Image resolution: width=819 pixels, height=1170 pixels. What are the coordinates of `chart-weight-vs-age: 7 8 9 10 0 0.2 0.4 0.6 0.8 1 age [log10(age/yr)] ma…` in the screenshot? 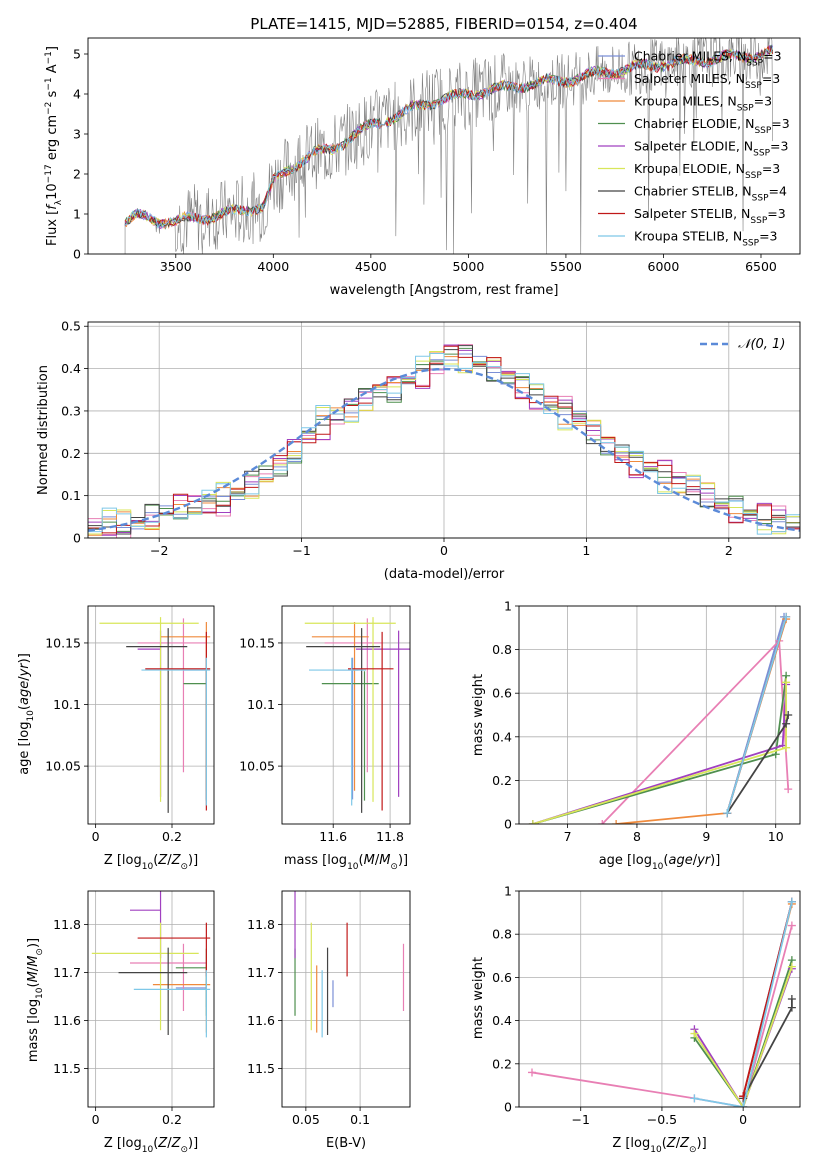 It's located at (636, 735).